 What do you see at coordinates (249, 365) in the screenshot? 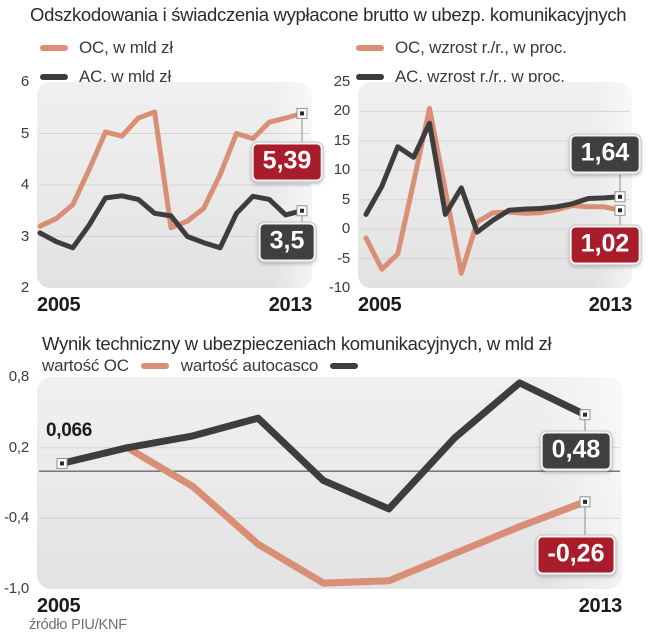
I see `legend-label-ac-result: wartość autocasco` at bounding box center [249, 365].